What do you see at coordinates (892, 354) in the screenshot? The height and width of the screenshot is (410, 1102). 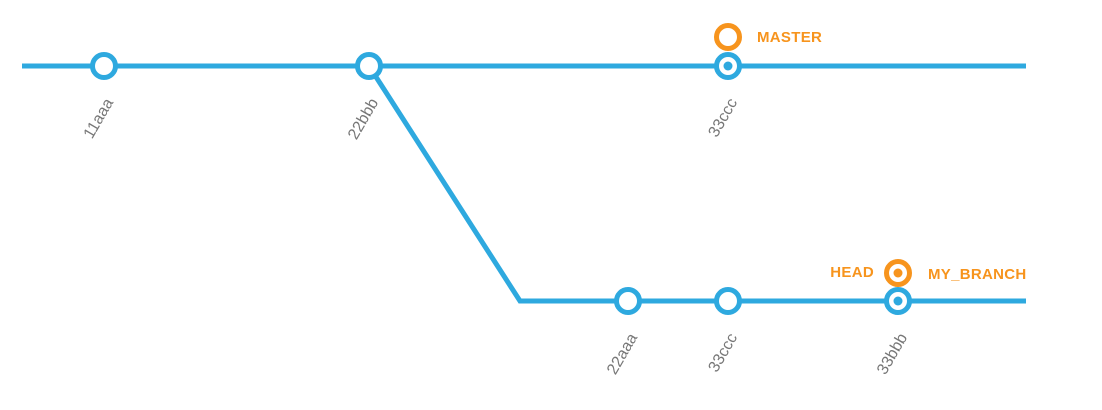 I see `commit-label: 33bbb` at bounding box center [892, 354].